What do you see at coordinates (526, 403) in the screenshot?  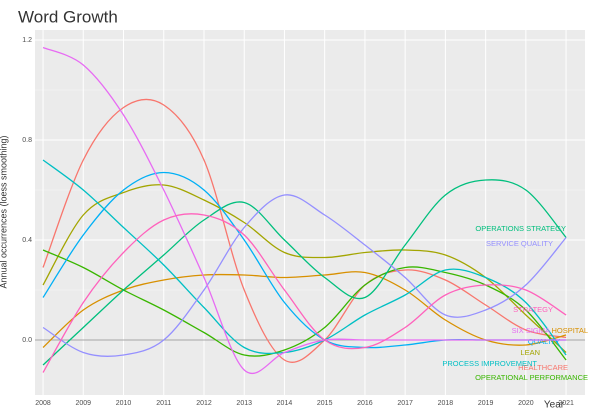 I see `x-tick-label: 2020` at bounding box center [526, 403].